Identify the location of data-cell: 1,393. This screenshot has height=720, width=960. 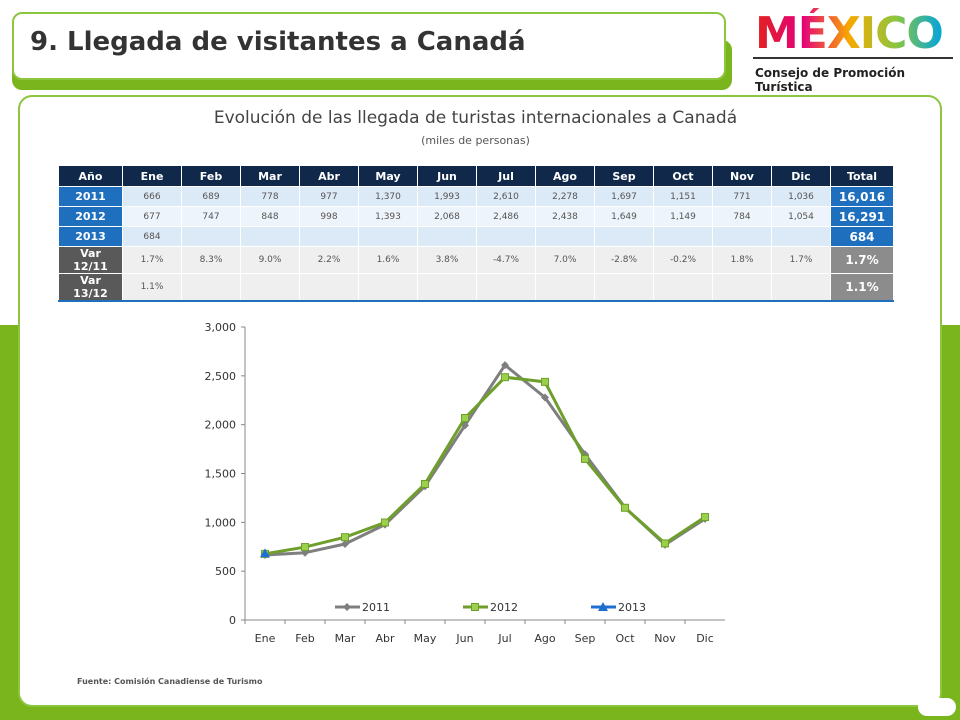
(388, 216).